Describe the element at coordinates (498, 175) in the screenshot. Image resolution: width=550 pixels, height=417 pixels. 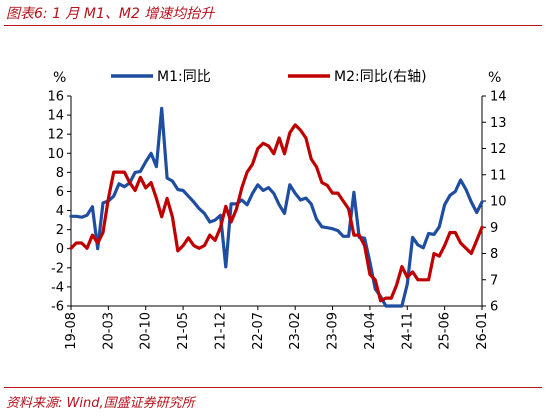
I see `right-axis-tick-label: 11` at that location.